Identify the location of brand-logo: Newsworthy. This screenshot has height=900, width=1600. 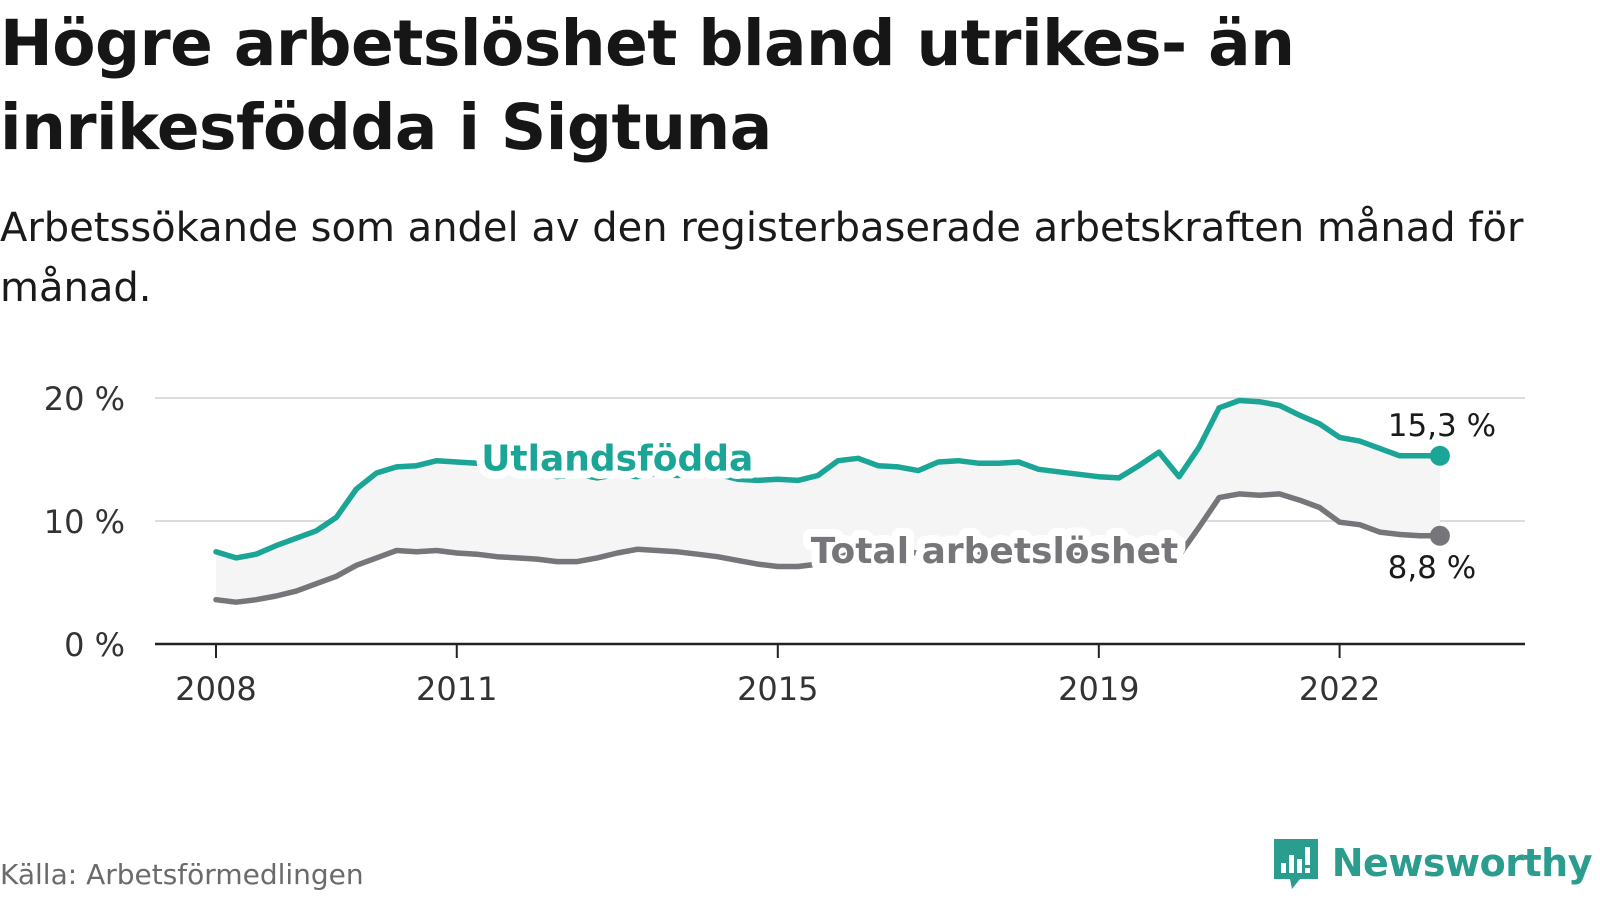
(1431, 863).